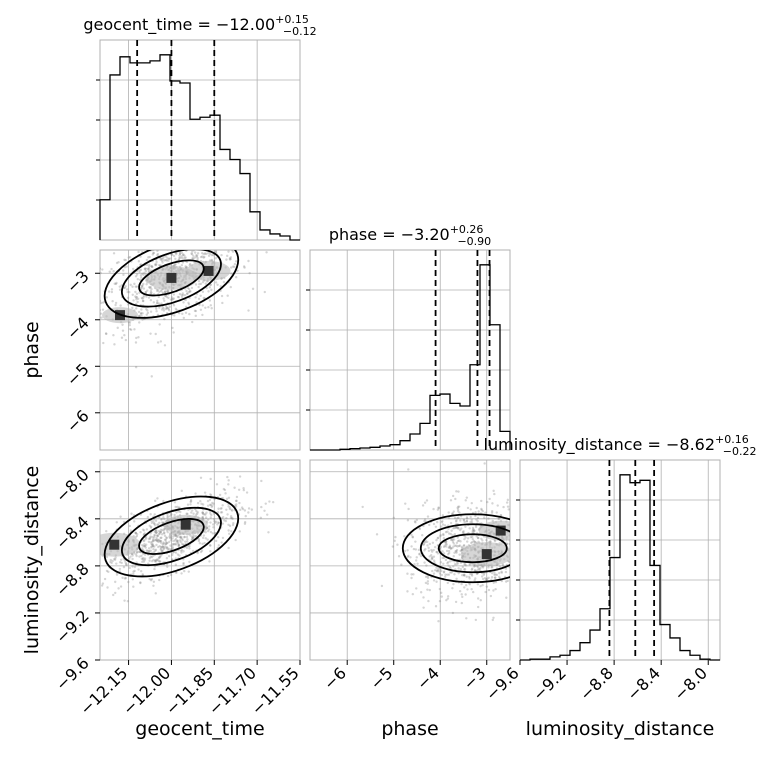  I want to click on 2d-panel-luminosity_distance_vs_phase, so click(425, 560).